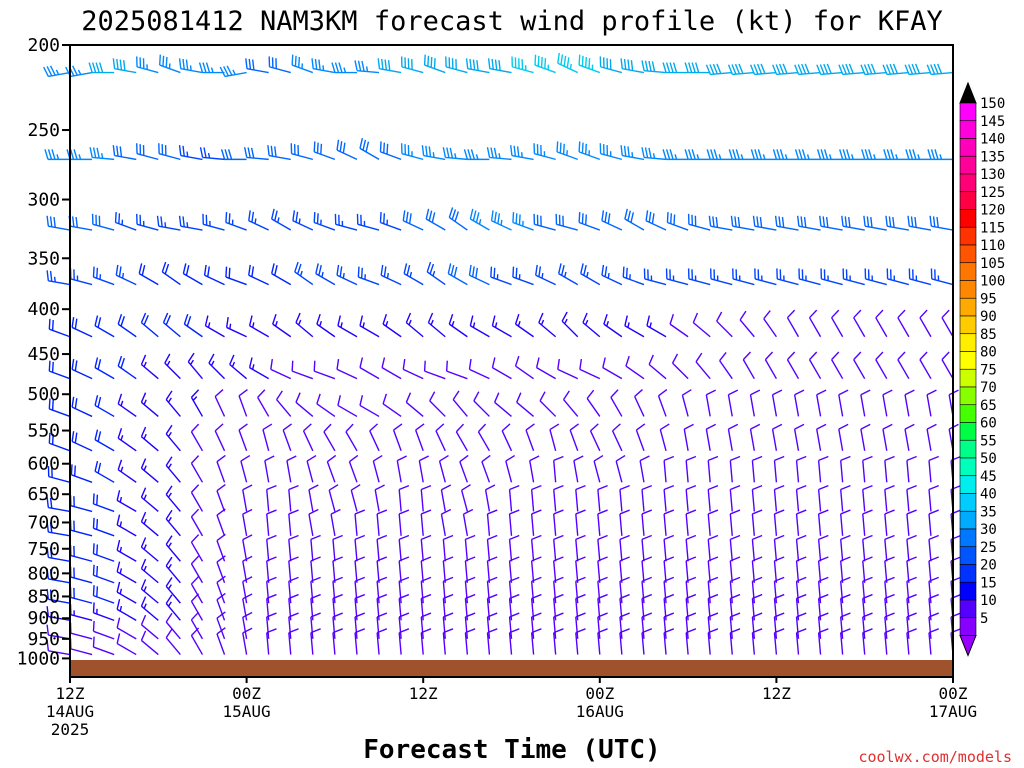 The height and width of the screenshot is (768, 1024). I want to click on colorbar-segment, so click(968, 609).